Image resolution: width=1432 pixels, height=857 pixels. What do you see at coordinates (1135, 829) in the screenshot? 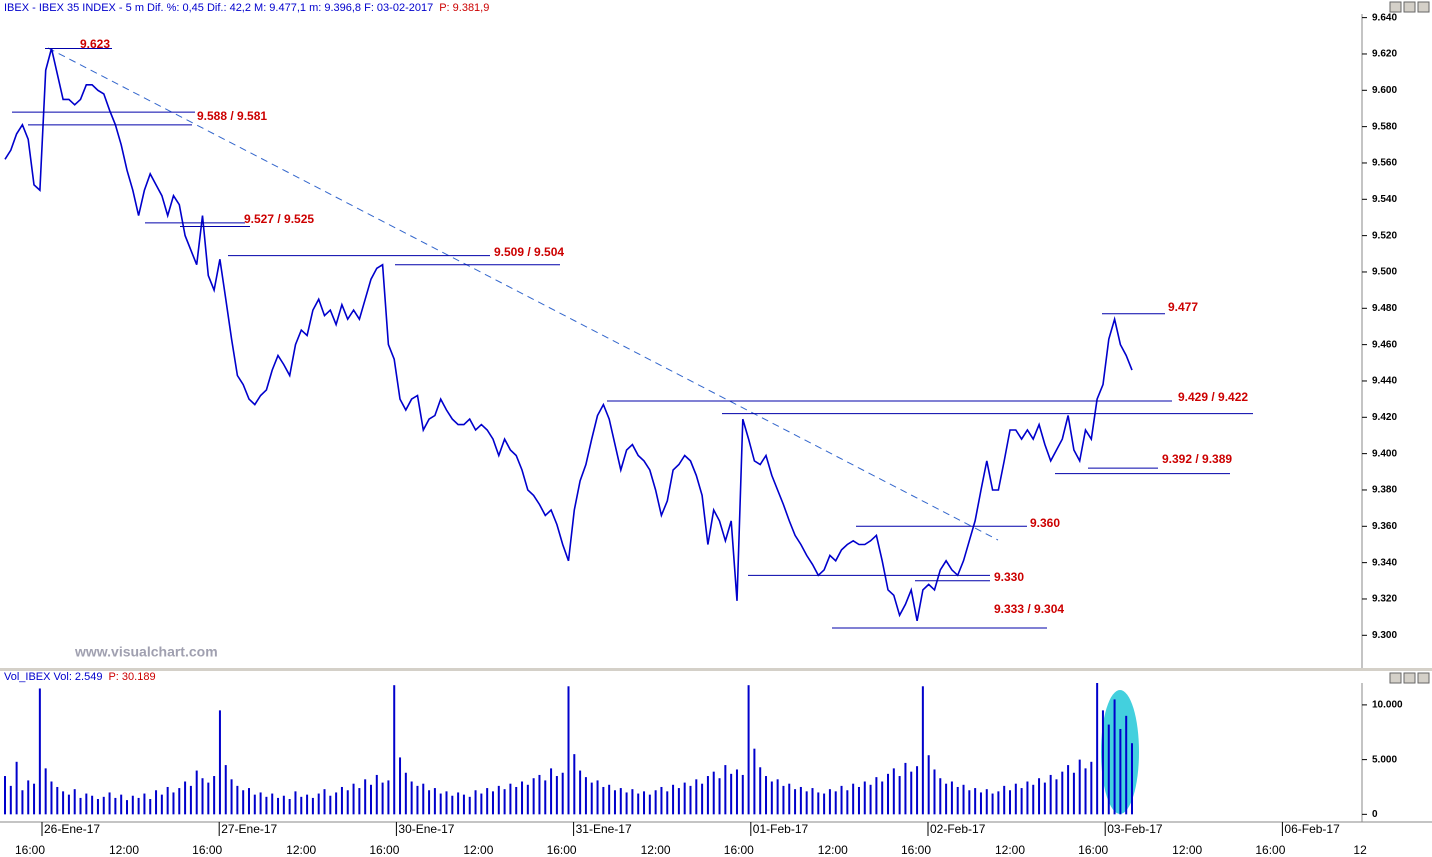
I see `date-label: 03-Feb-17` at bounding box center [1135, 829].